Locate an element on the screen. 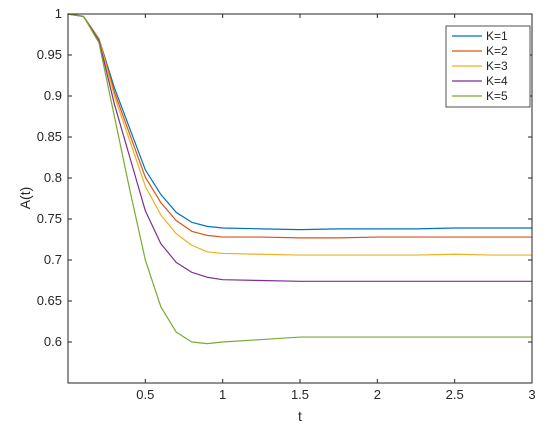  y-tick-label: 0.6 is located at coordinates (53, 341).